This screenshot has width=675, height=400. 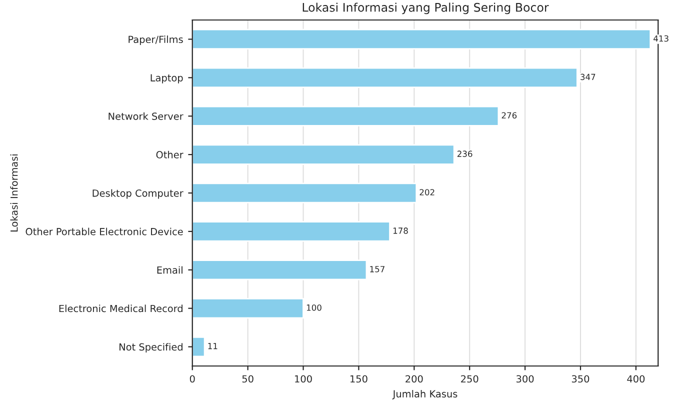 What do you see at coordinates (155, 40) in the screenshot?
I see `y-tick-label: Paper/Films` at bounding box center [155, 40].